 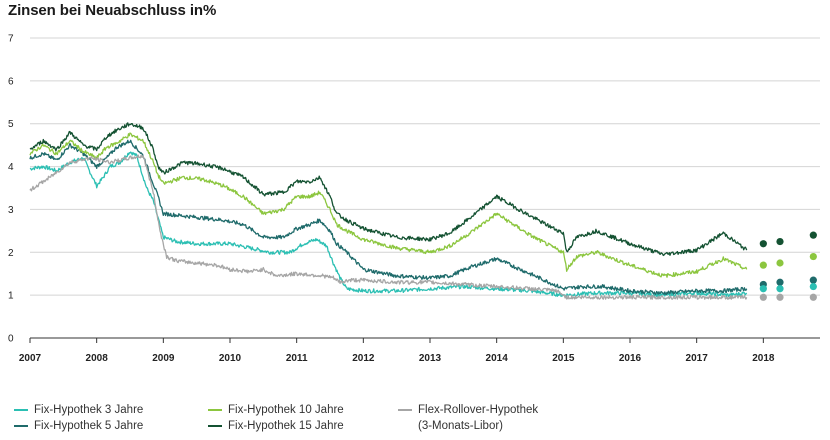 I want to click on x-tick-label-2015: 2015, so click(x=563, y=358).